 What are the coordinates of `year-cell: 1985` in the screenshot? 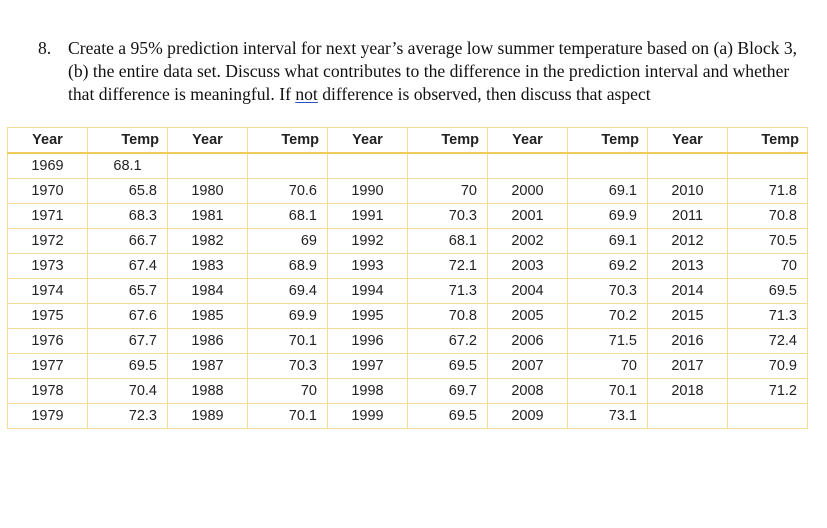 It's located at (207, 316).